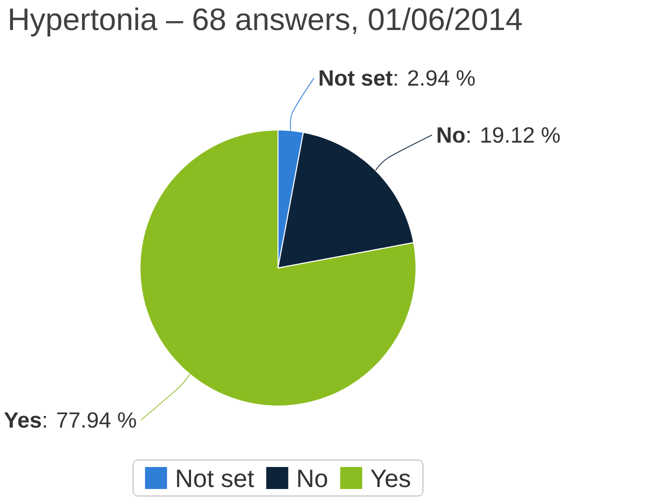 The width and height of the screenshot is (669, 504). I want to click on legend-label: Yes, so click(390, 479).